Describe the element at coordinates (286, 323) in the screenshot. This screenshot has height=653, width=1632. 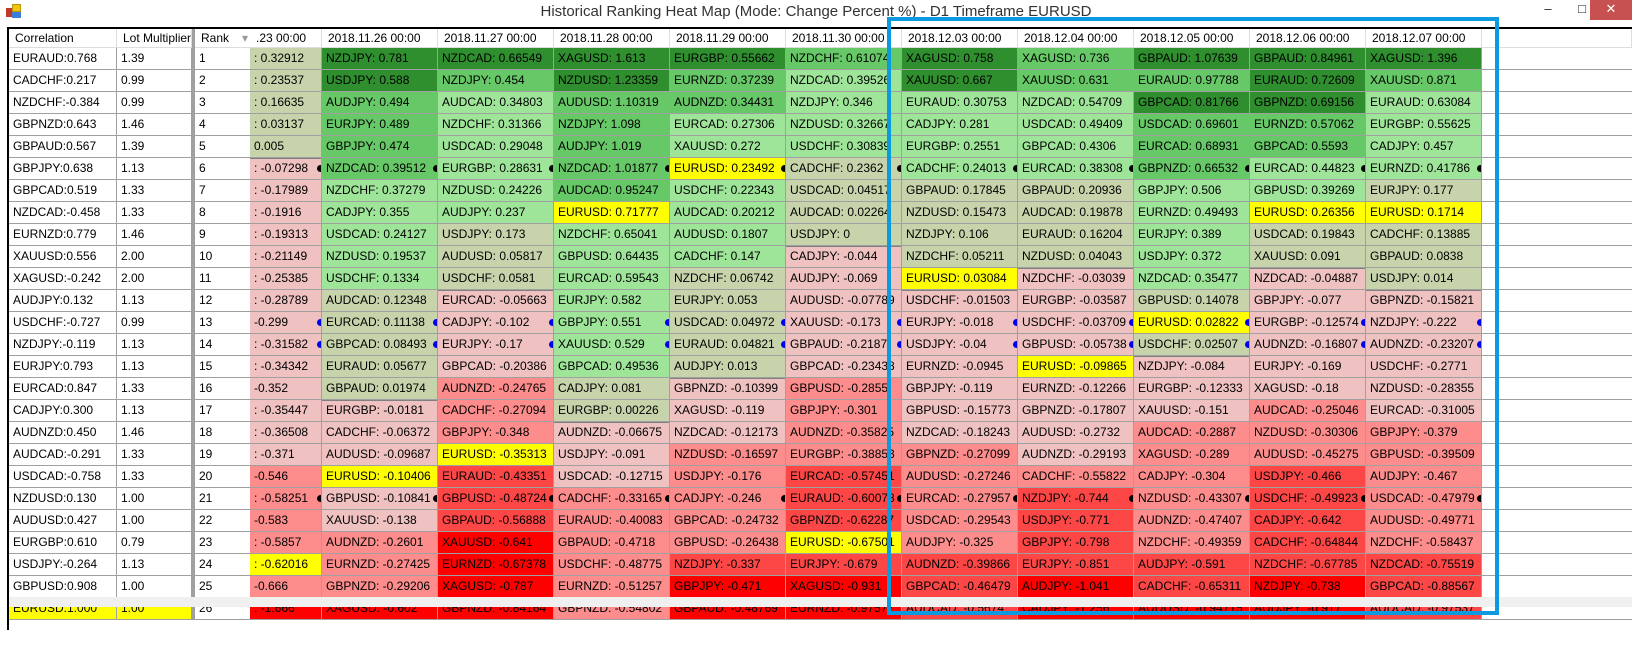
I see `heatmap-cell: -0.299` at that location.